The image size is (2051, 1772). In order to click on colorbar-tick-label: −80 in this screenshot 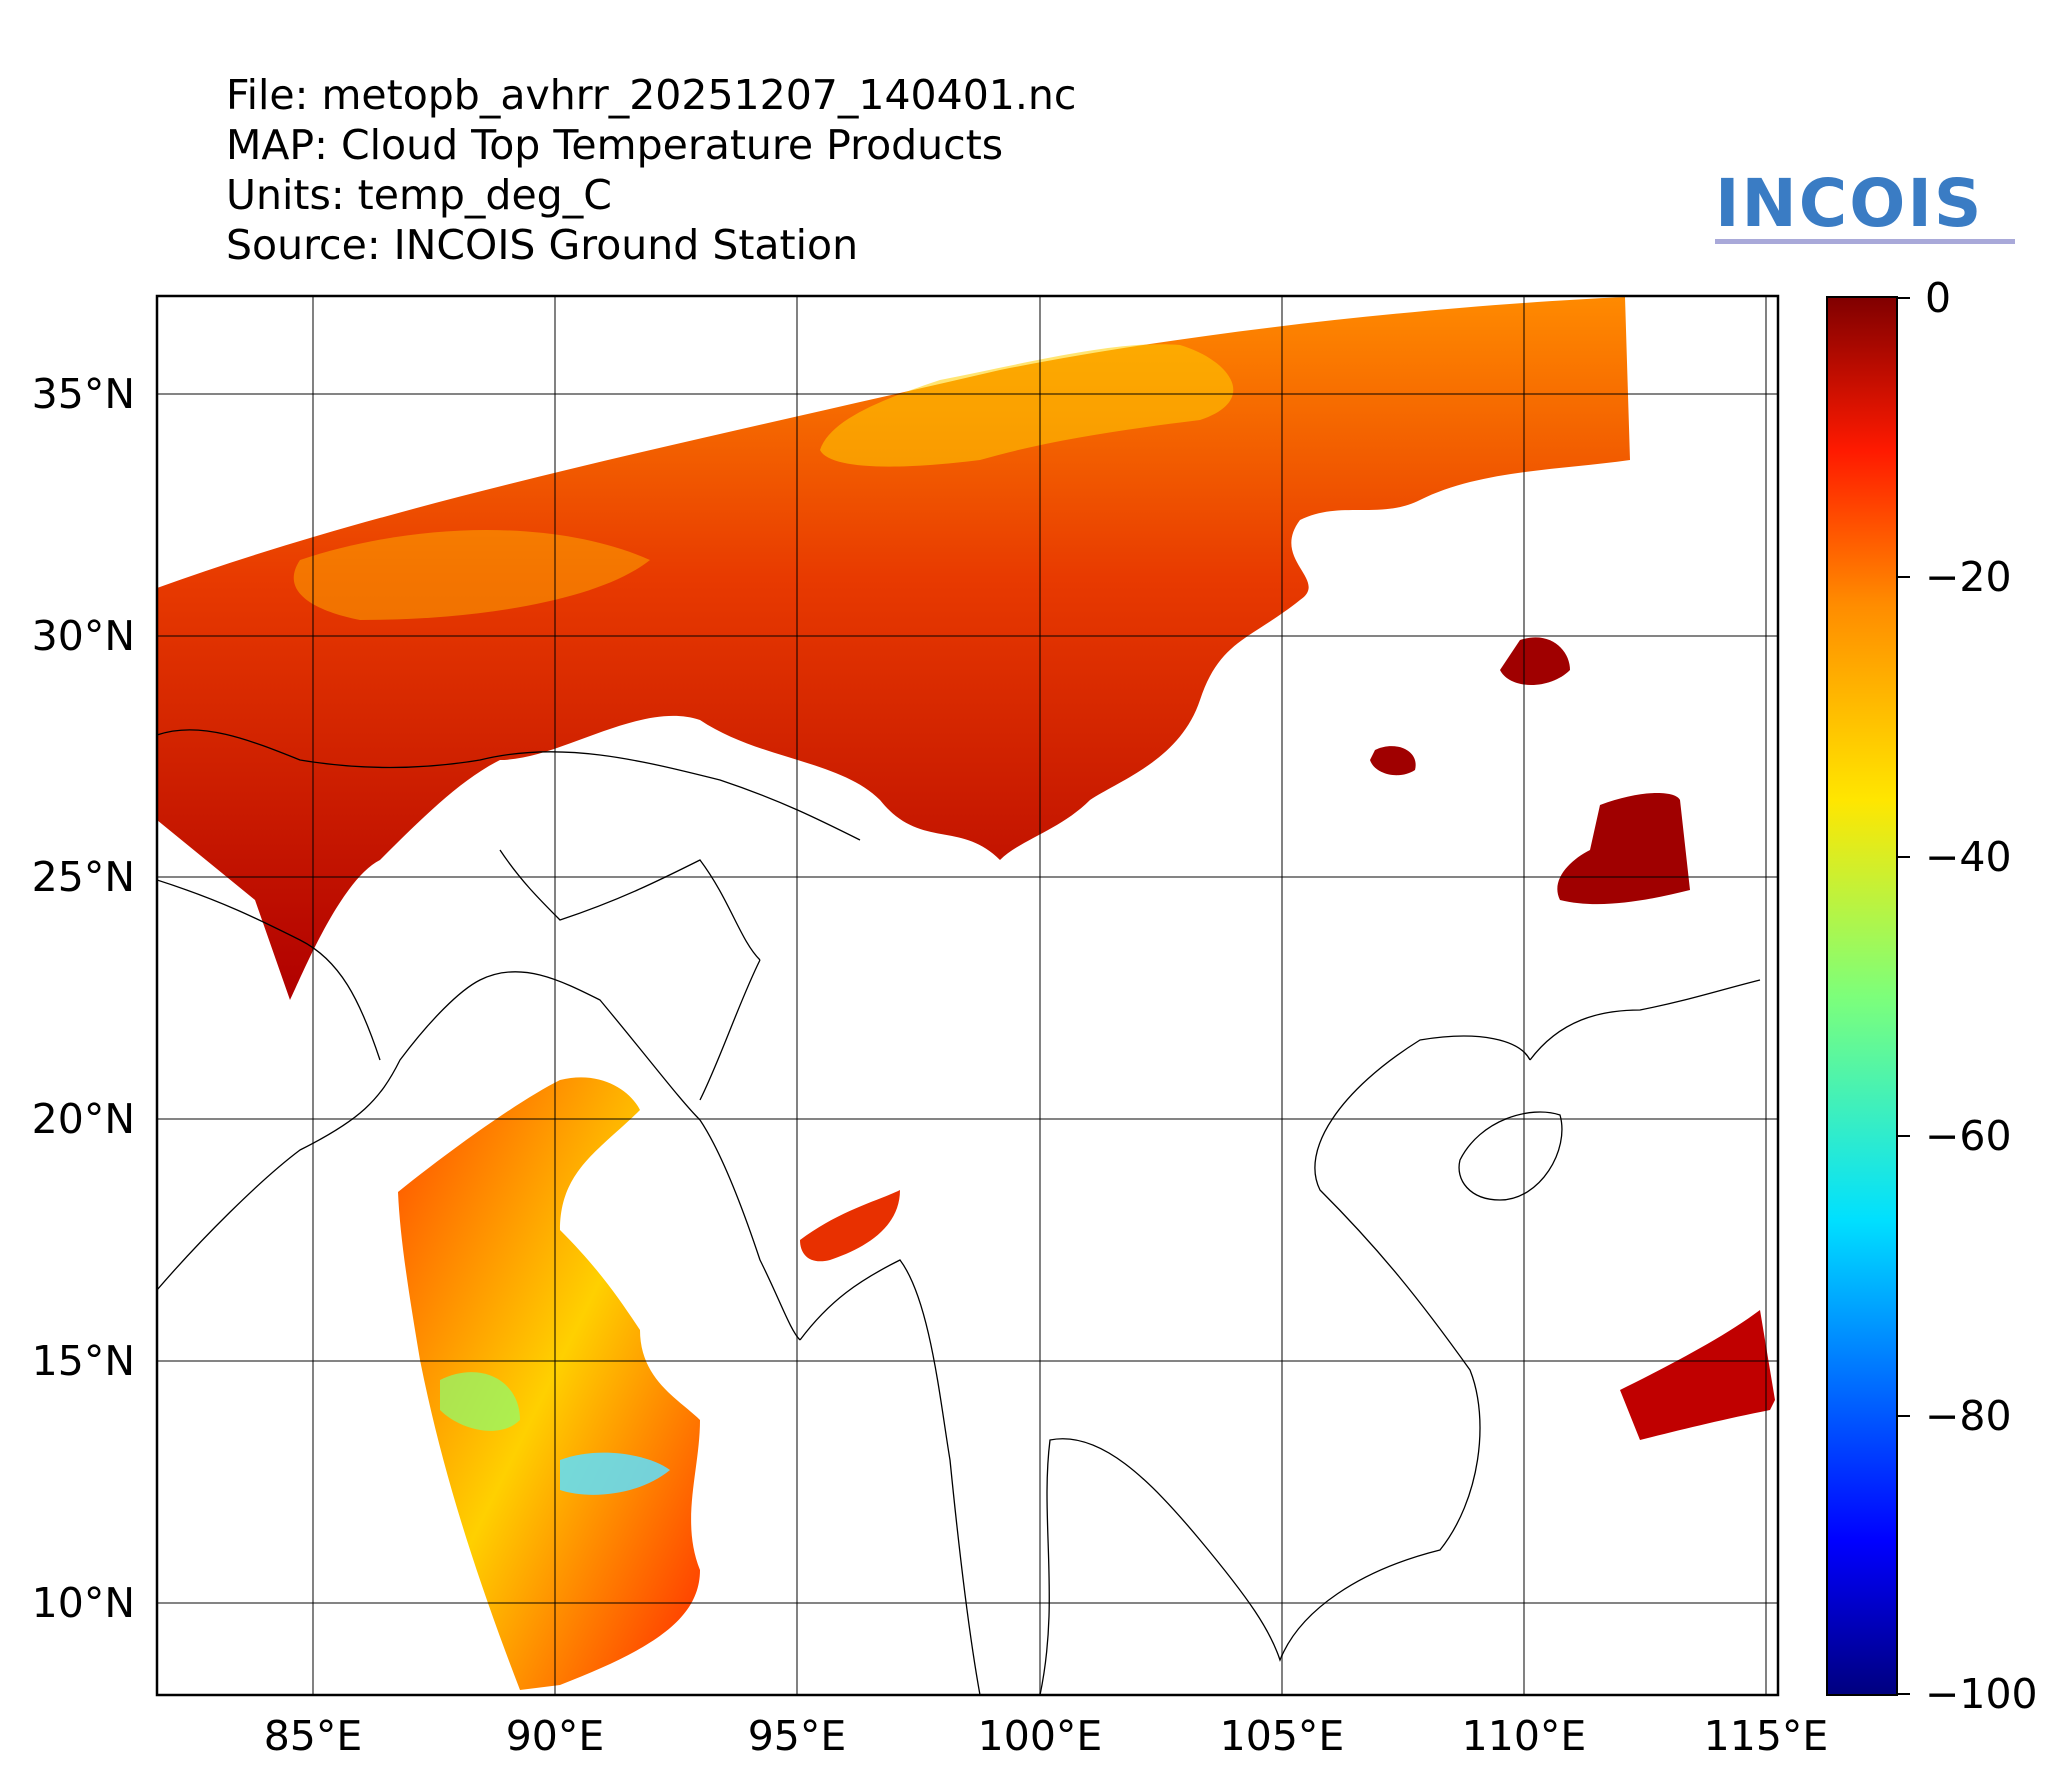, I will do `click(1968, 1416)`.